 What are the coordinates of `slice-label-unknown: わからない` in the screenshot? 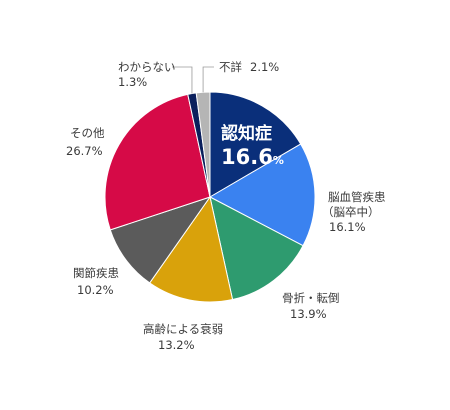 It's located at (147, 67).